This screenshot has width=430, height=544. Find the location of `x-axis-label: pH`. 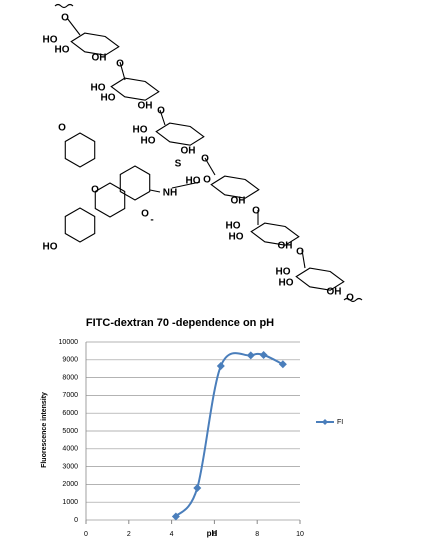

x-axis-label: pH is located at coordinates (212, 533).